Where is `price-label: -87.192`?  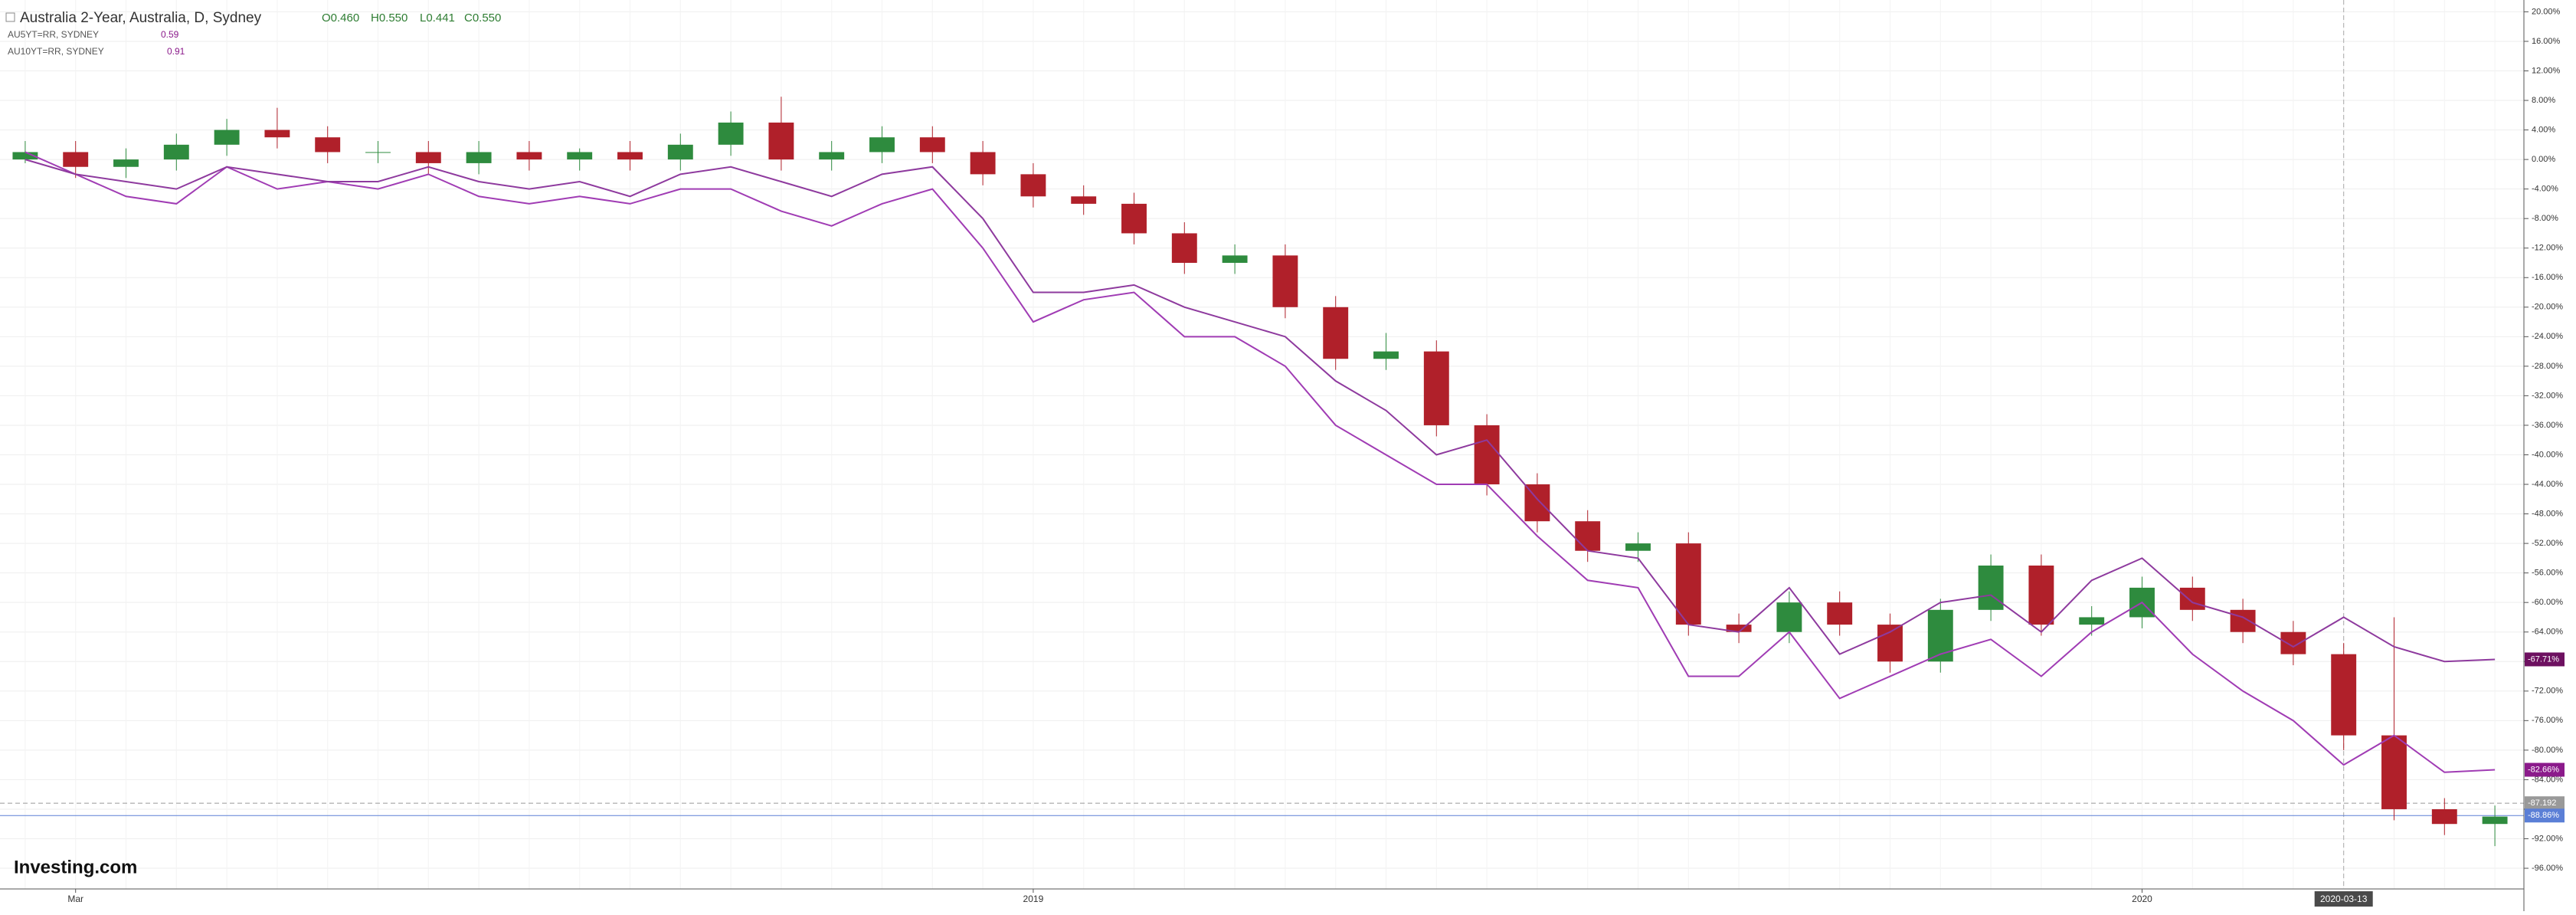 price-label: -87.192 is located at coordinates (2542, 803).